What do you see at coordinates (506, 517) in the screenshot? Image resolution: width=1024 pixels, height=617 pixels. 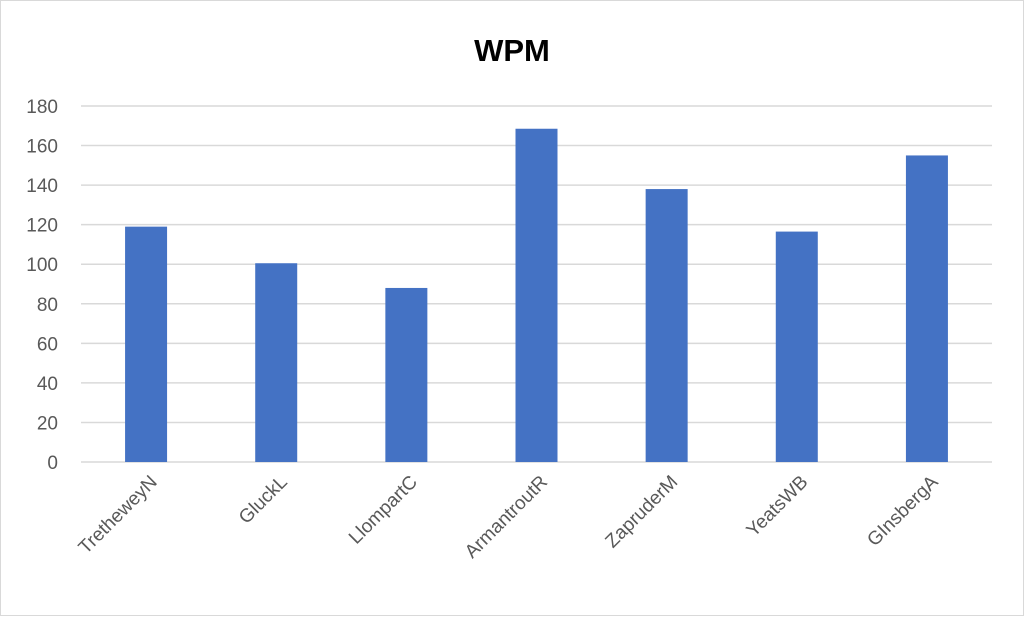 I see `x-tick-label: ArmantroutR` at bounding box center [506, 517].